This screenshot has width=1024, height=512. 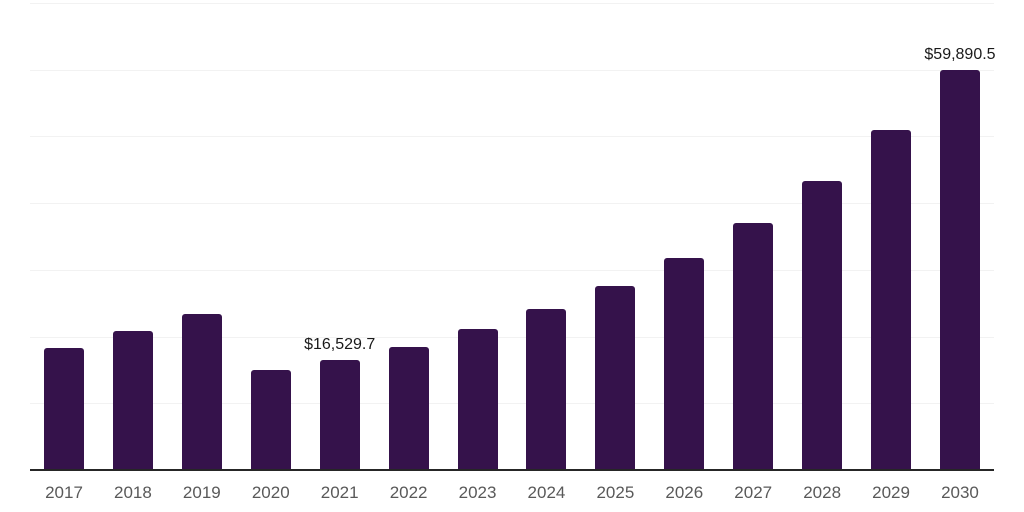 I want to click on x-tick-text: 2030, so click(x=960, y=492).